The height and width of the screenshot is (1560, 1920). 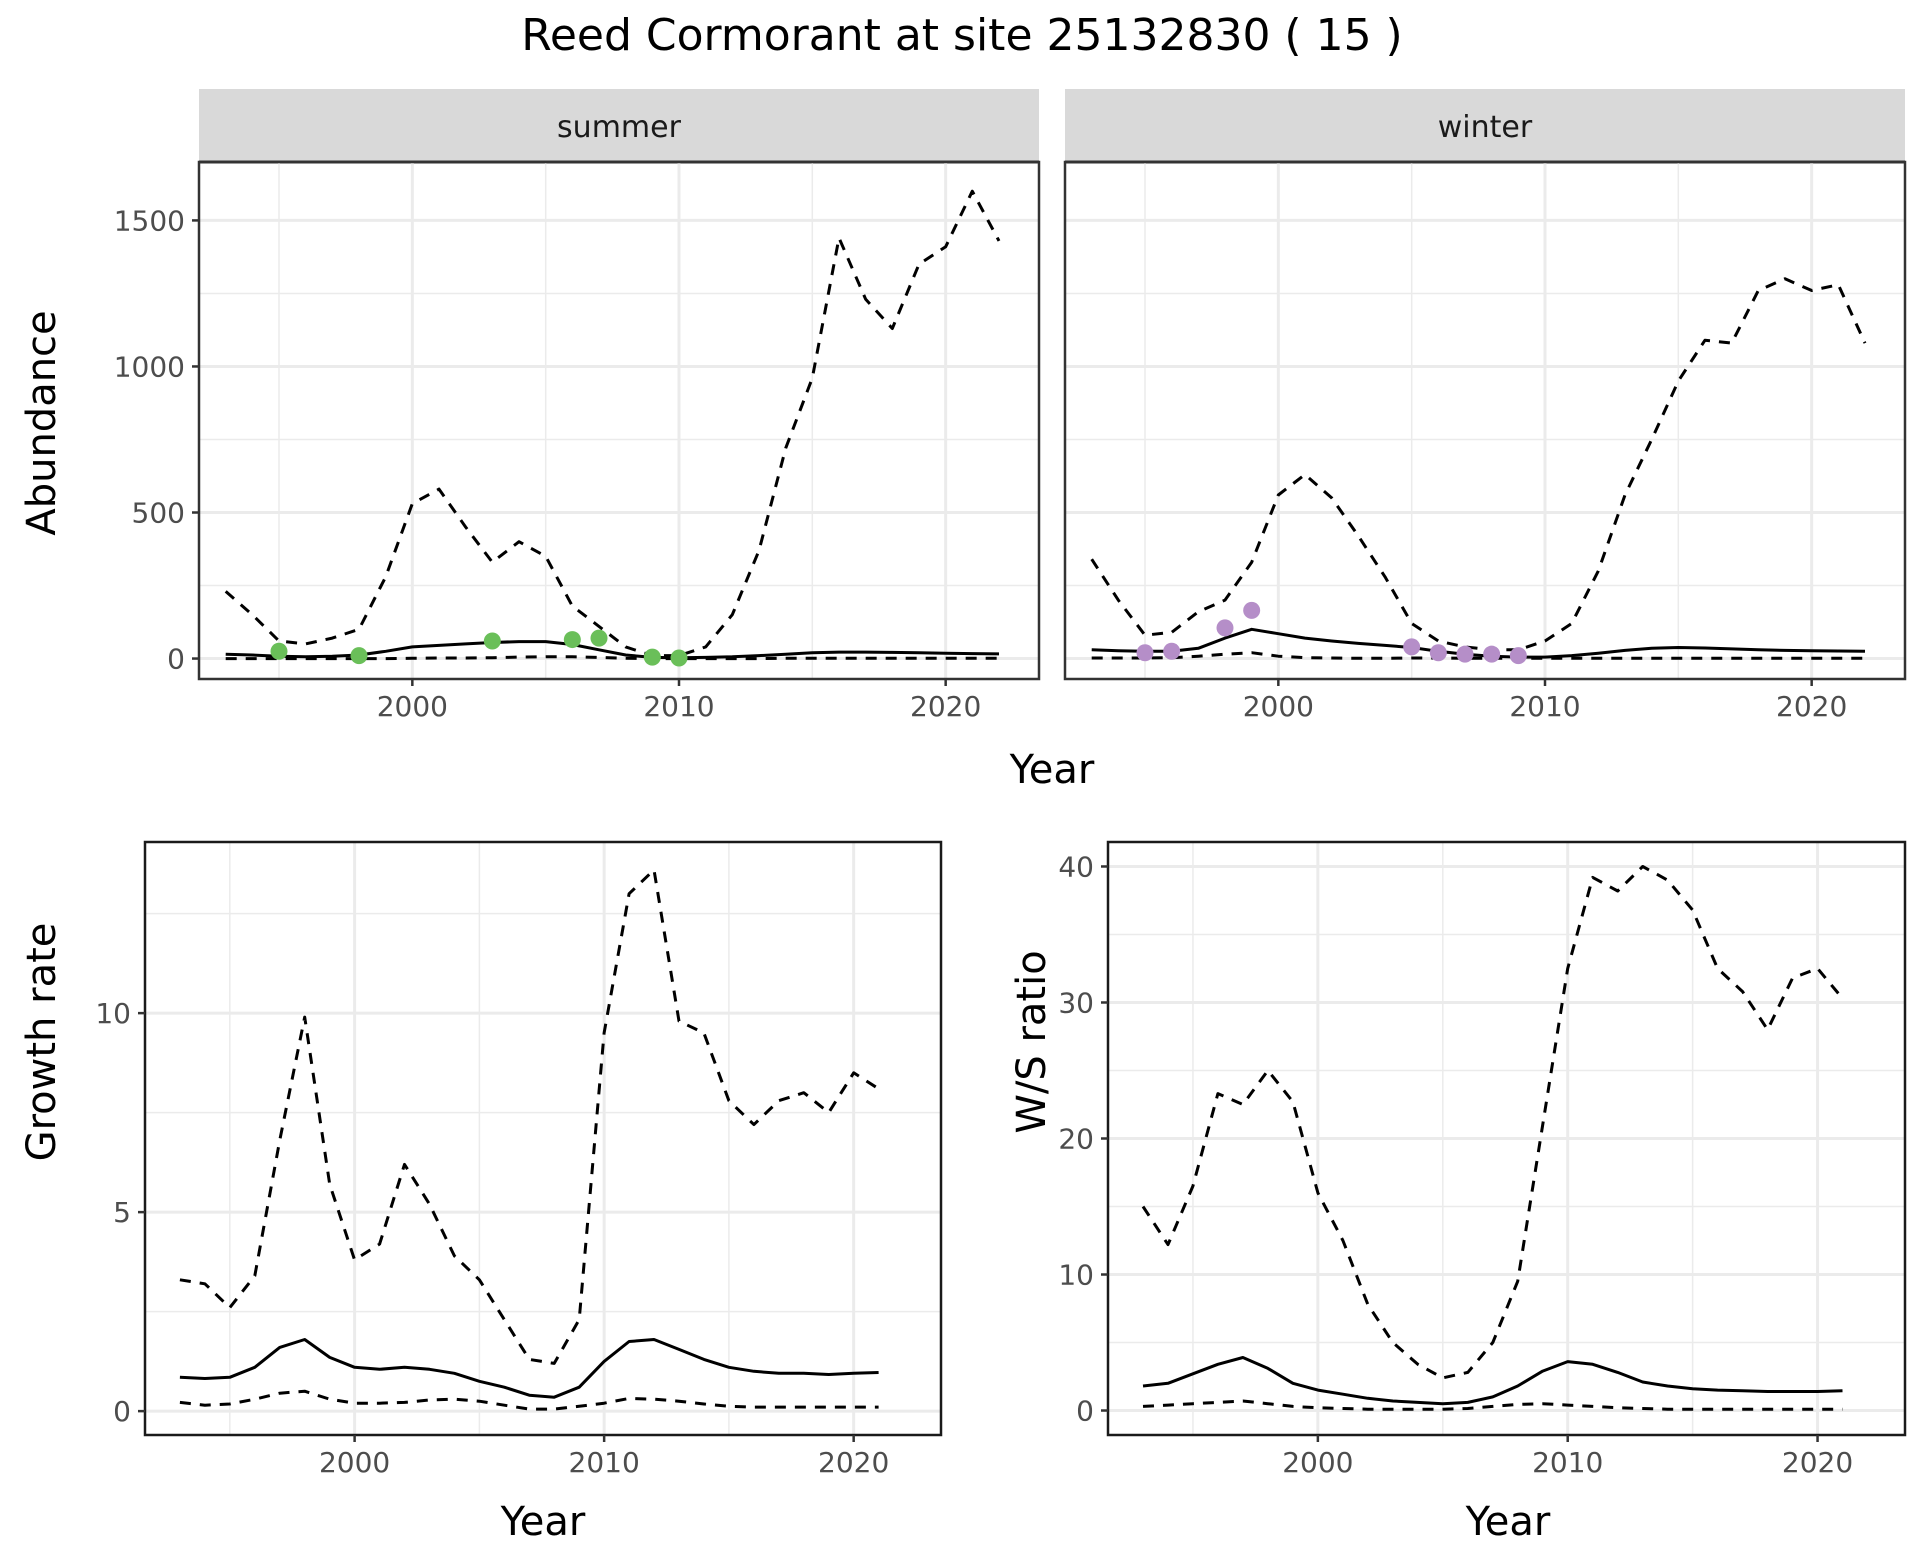 I want to click on top-y-axis-label: Abundance, so click(x=42, y=422).